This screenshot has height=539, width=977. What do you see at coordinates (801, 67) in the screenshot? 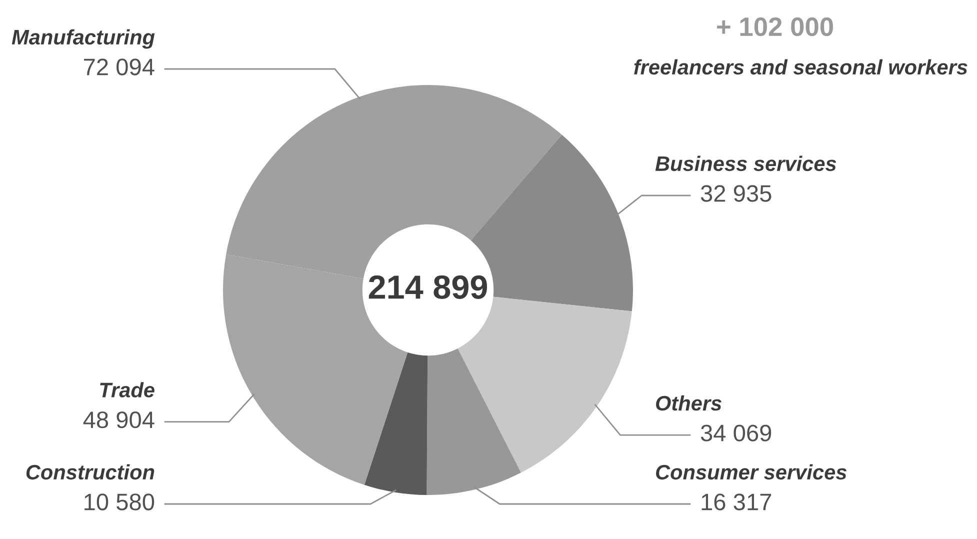
I see `text: freelancers and seasonal workers` at bounding box center [801, 67].